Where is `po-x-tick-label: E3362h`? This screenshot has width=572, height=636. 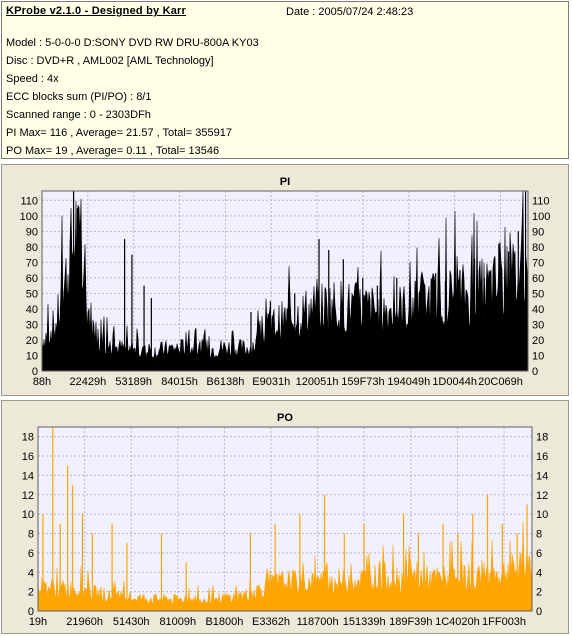 po-x-tick-label: E3362h is located at coordinates (271, 622).